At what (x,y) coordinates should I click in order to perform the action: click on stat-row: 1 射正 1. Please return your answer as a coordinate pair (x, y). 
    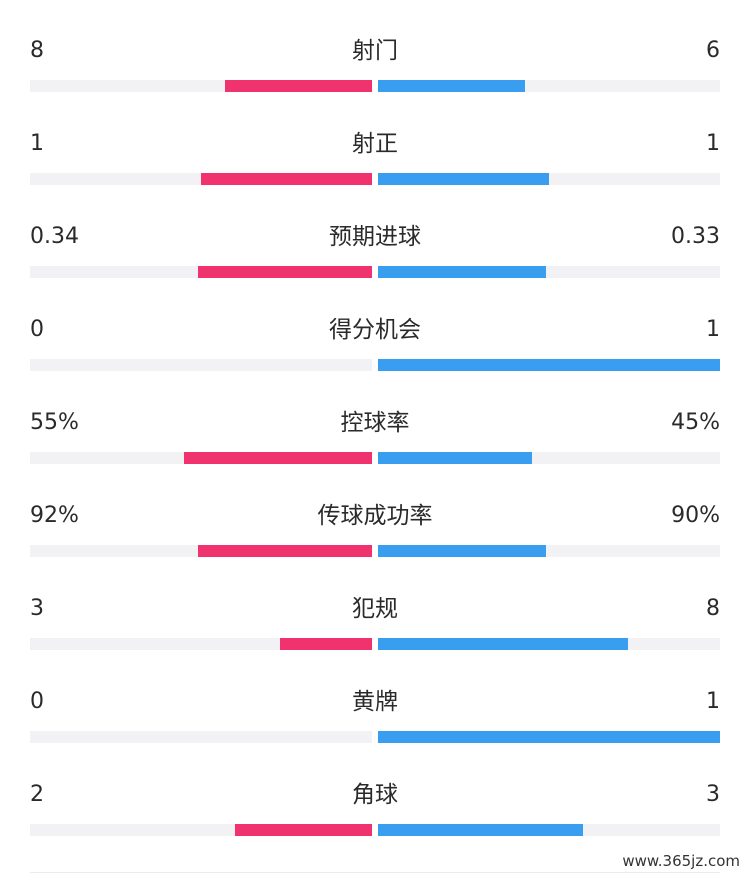
    Looking at the image, I should click on (375, 141).